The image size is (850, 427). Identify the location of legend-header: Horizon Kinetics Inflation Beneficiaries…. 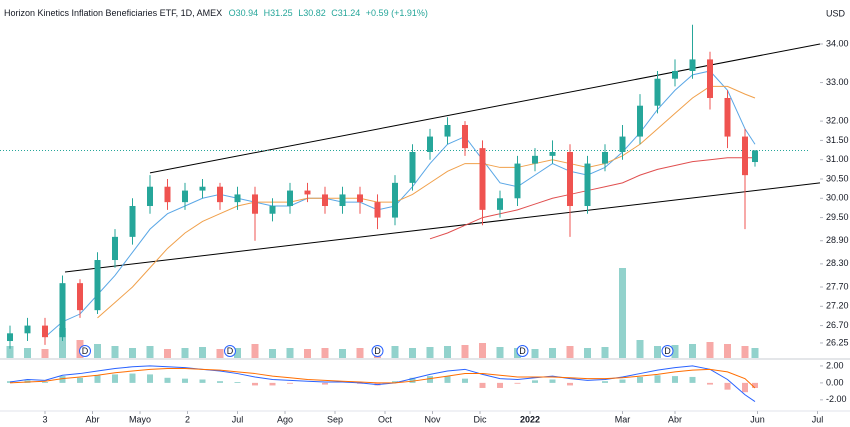
(216, 13).